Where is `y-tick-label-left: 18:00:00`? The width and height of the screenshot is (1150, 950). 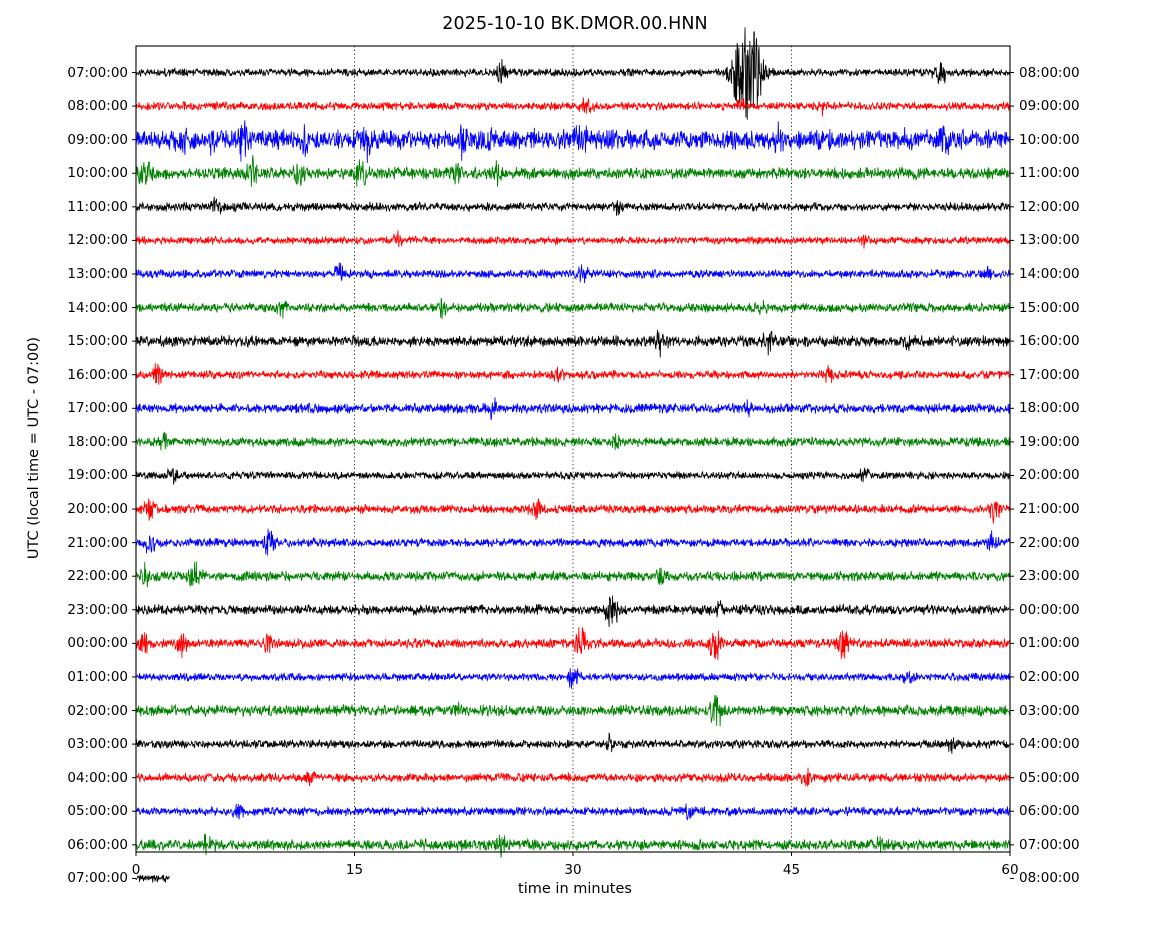
y-tick-label-left: 18:00:00 is located at coordinates (97, 441).